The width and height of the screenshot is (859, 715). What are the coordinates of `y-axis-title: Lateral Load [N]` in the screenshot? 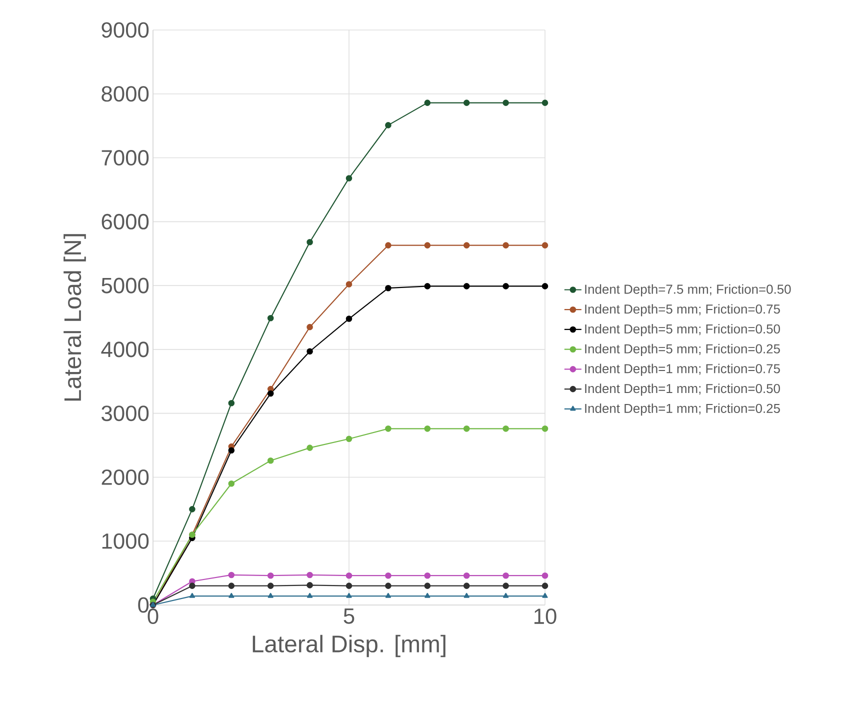 It's located at (75, 317).